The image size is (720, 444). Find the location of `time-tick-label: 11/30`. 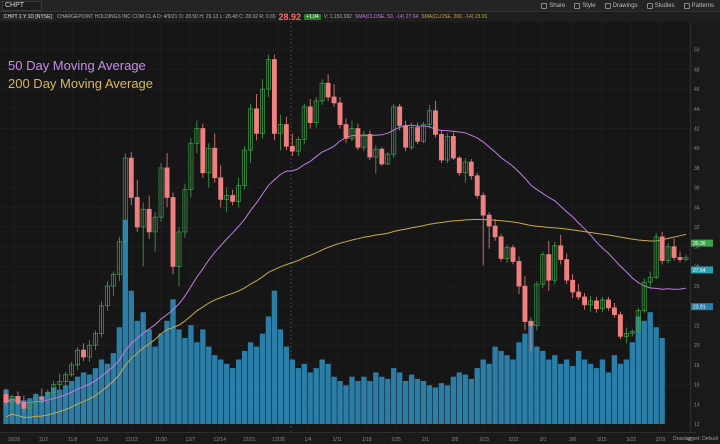

time-tick-label: 11/30 is located at coordinates (161, 440).